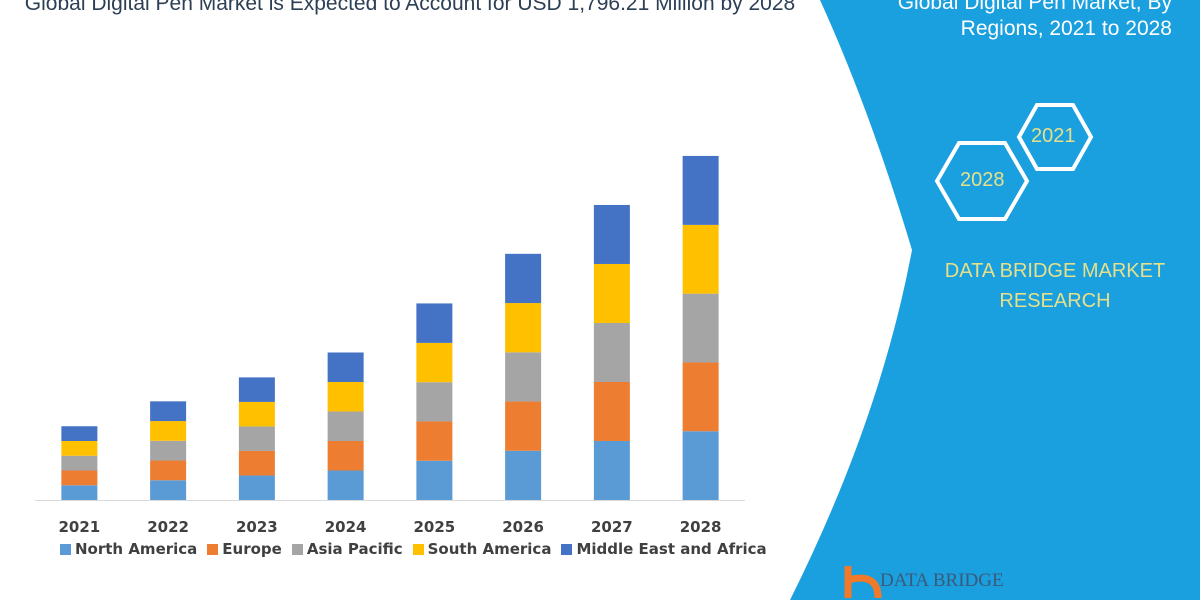 The width and height of the screenshot is (1200, 600). What do you see at coordinates (671, 549) in the screenshot?
I see `legend-label: Middle East and Africa` at bounding box center [671, 549].